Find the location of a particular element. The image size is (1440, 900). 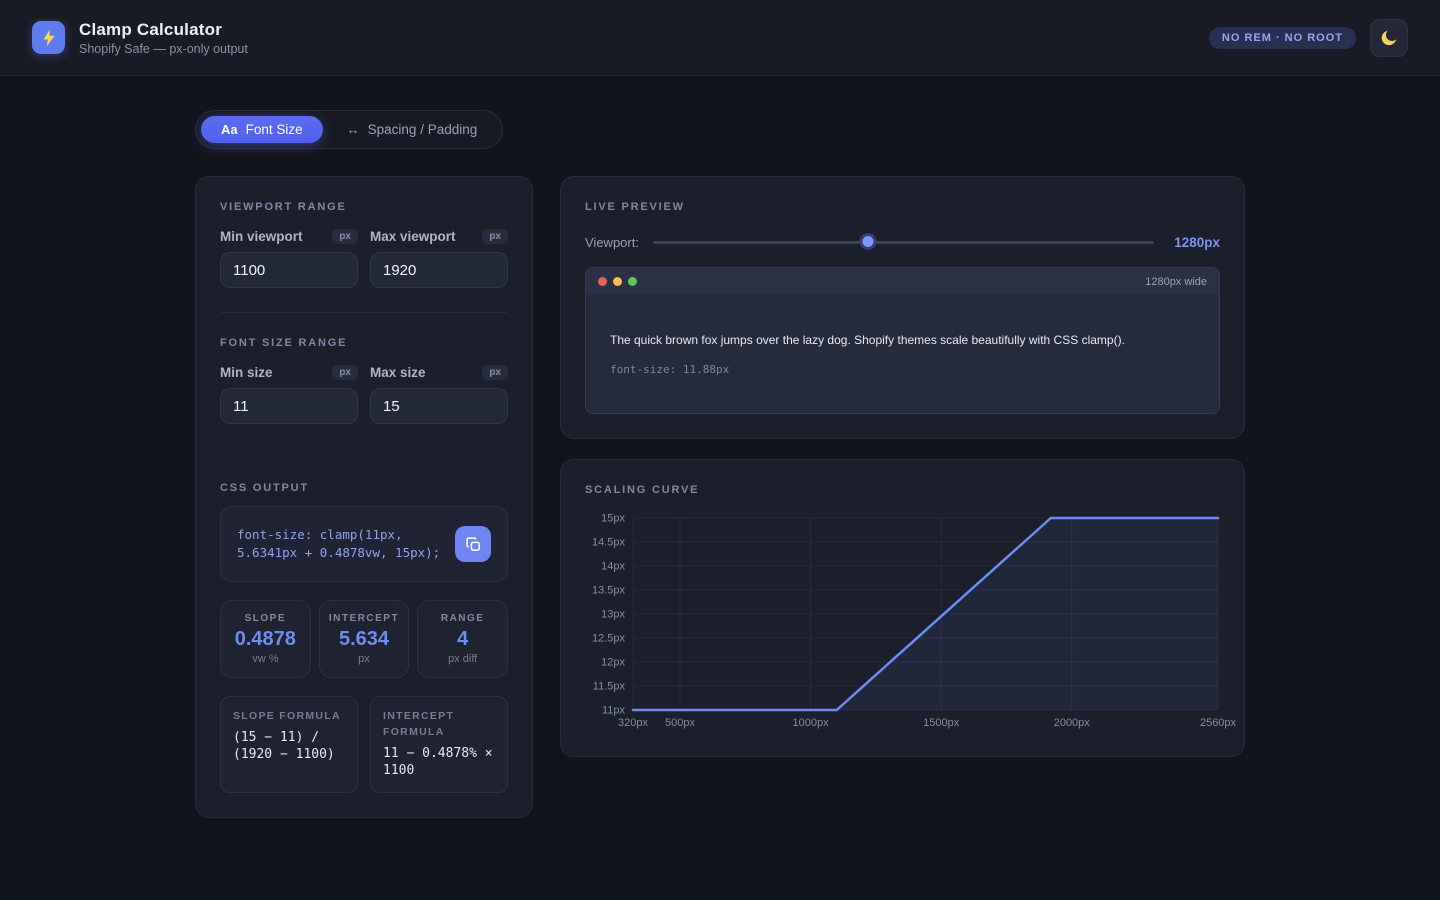

min-size-label: Min size is located at coordinates (246, 372).